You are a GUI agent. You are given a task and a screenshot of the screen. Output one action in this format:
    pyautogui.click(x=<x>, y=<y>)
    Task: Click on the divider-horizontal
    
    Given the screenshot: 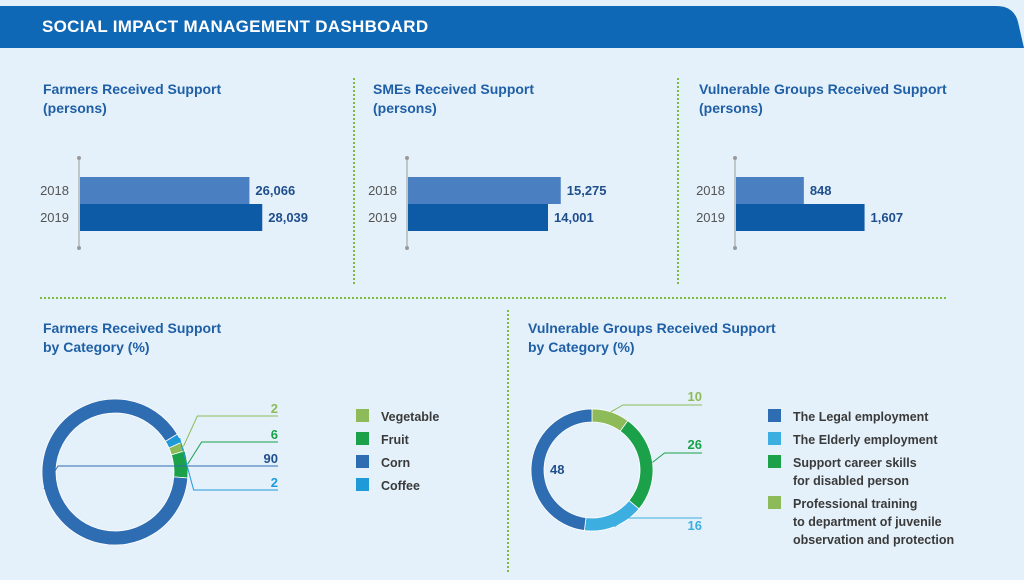 What is the action you would take?
    pyautogui.click(x=493, y=298)
    